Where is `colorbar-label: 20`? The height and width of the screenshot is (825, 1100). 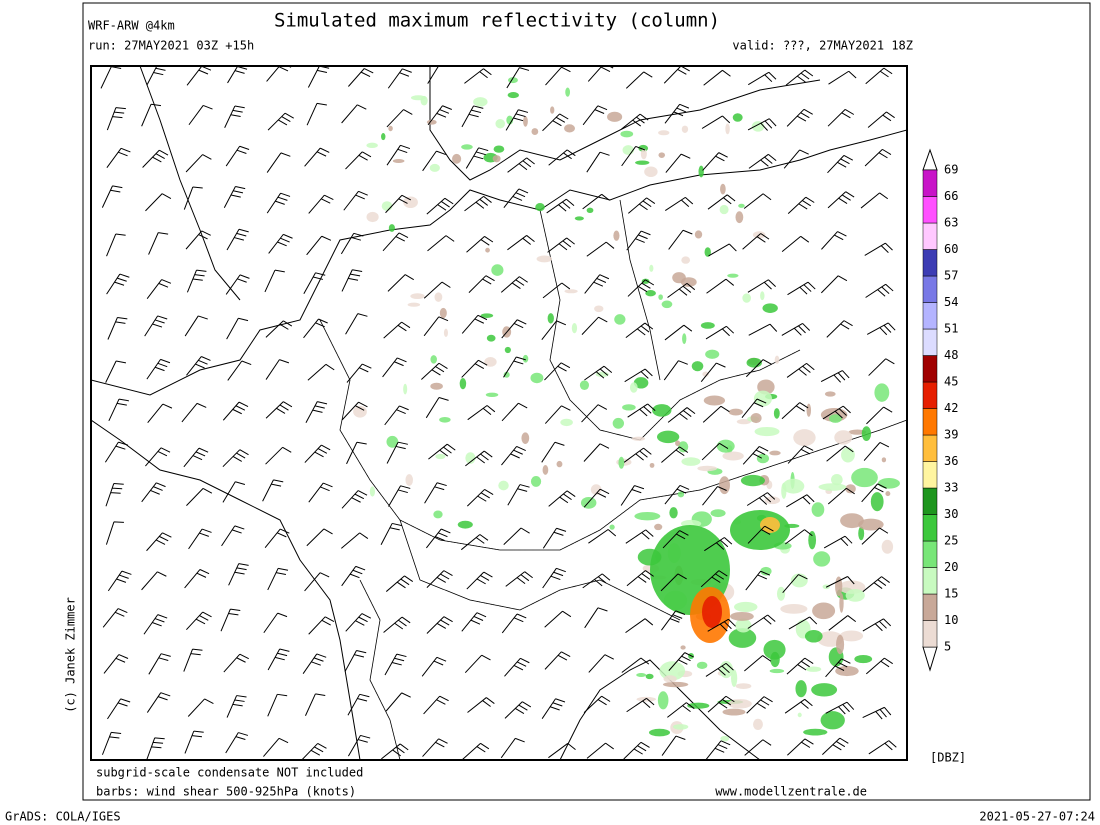
colorbar-label: 20 is located at coordinates (951, 567).